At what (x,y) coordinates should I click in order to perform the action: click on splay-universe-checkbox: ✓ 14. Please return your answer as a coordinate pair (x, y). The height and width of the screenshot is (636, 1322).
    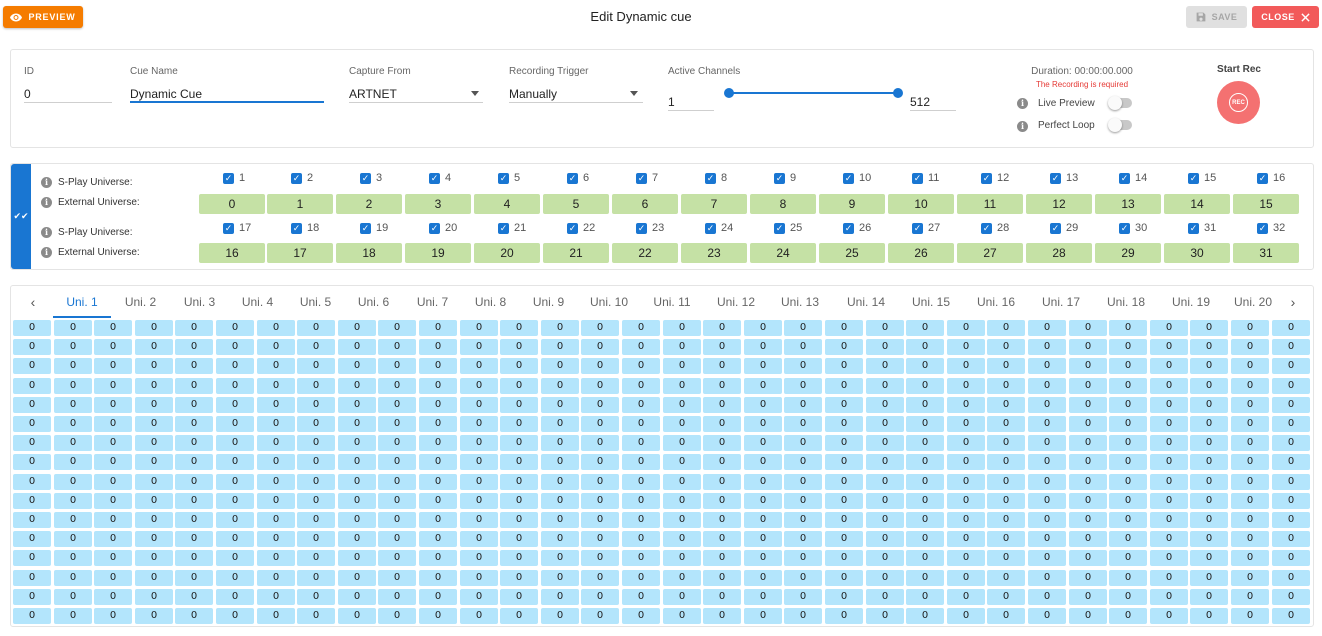
    Looking at the image, I should click on (1133, 178).